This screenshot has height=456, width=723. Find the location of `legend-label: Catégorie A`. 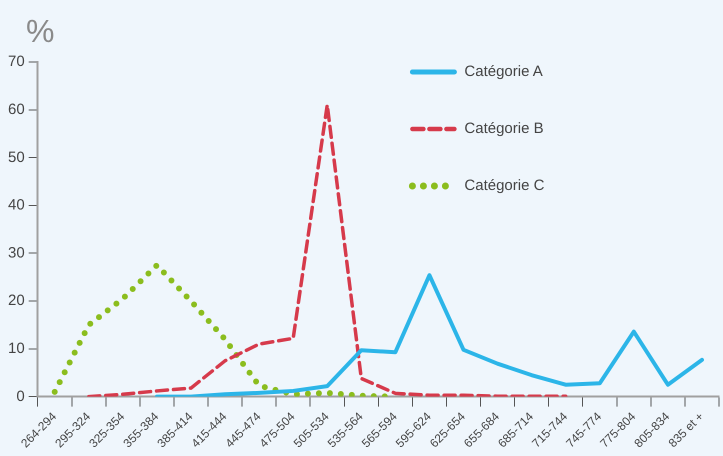

legend-label: Catégorie A is located at coordinates (503, 71).